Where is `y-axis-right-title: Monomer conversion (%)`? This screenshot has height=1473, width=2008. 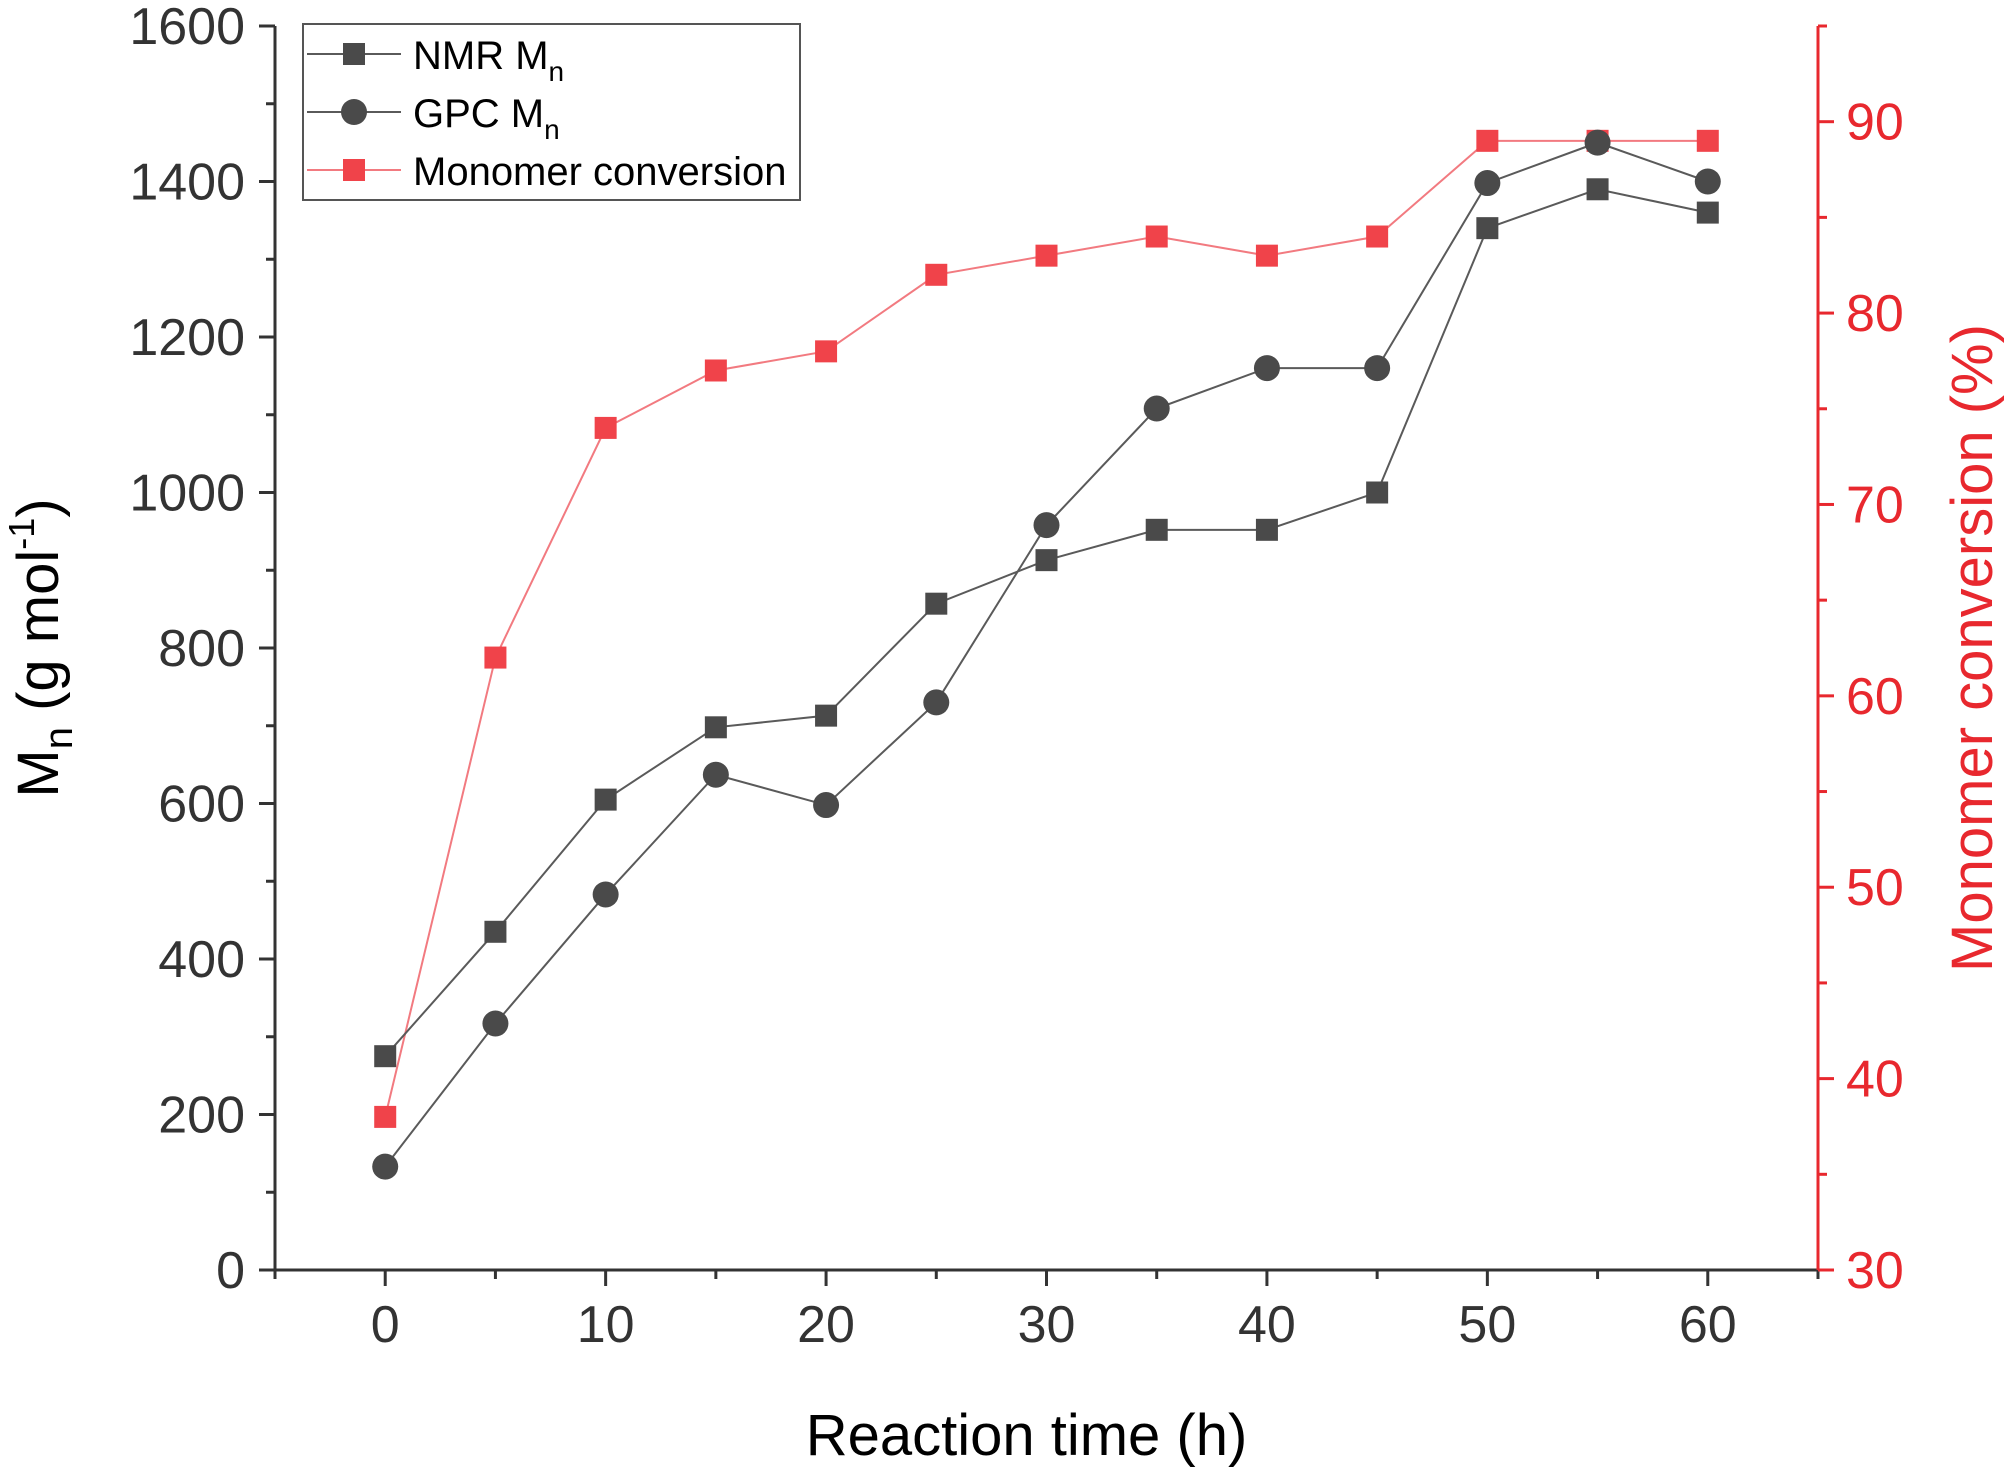
y-axis-right-title: Monomer conversion (%) is located at coordinates (1972, 648).